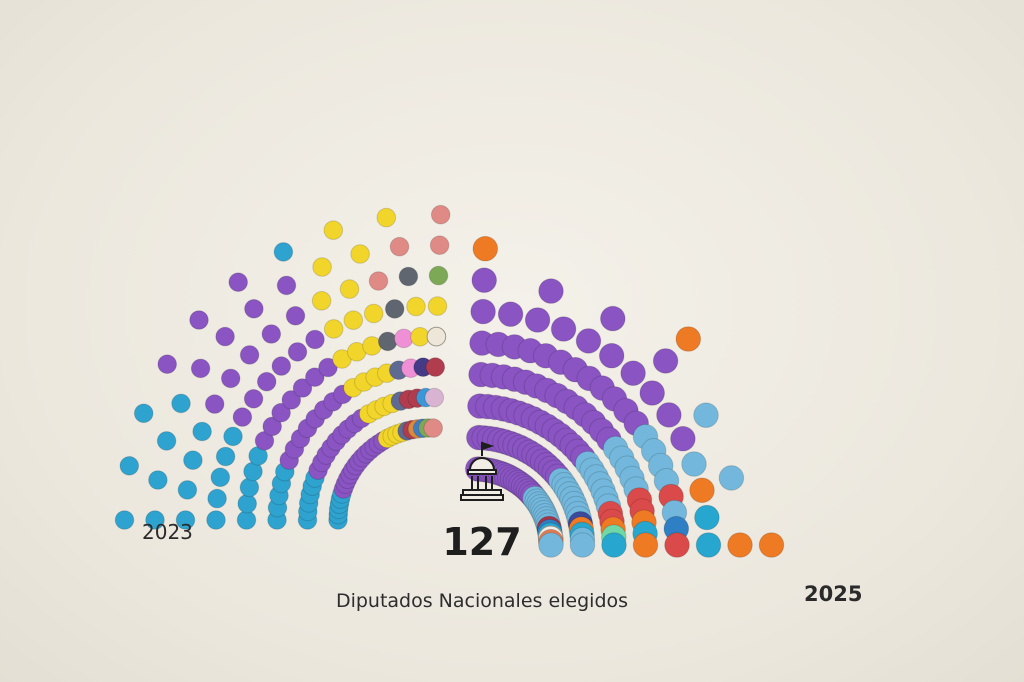 Image resolution: width=1024 pixels, height=682 pixels. I want to click on seat-2023-cream, so click(436, 336).